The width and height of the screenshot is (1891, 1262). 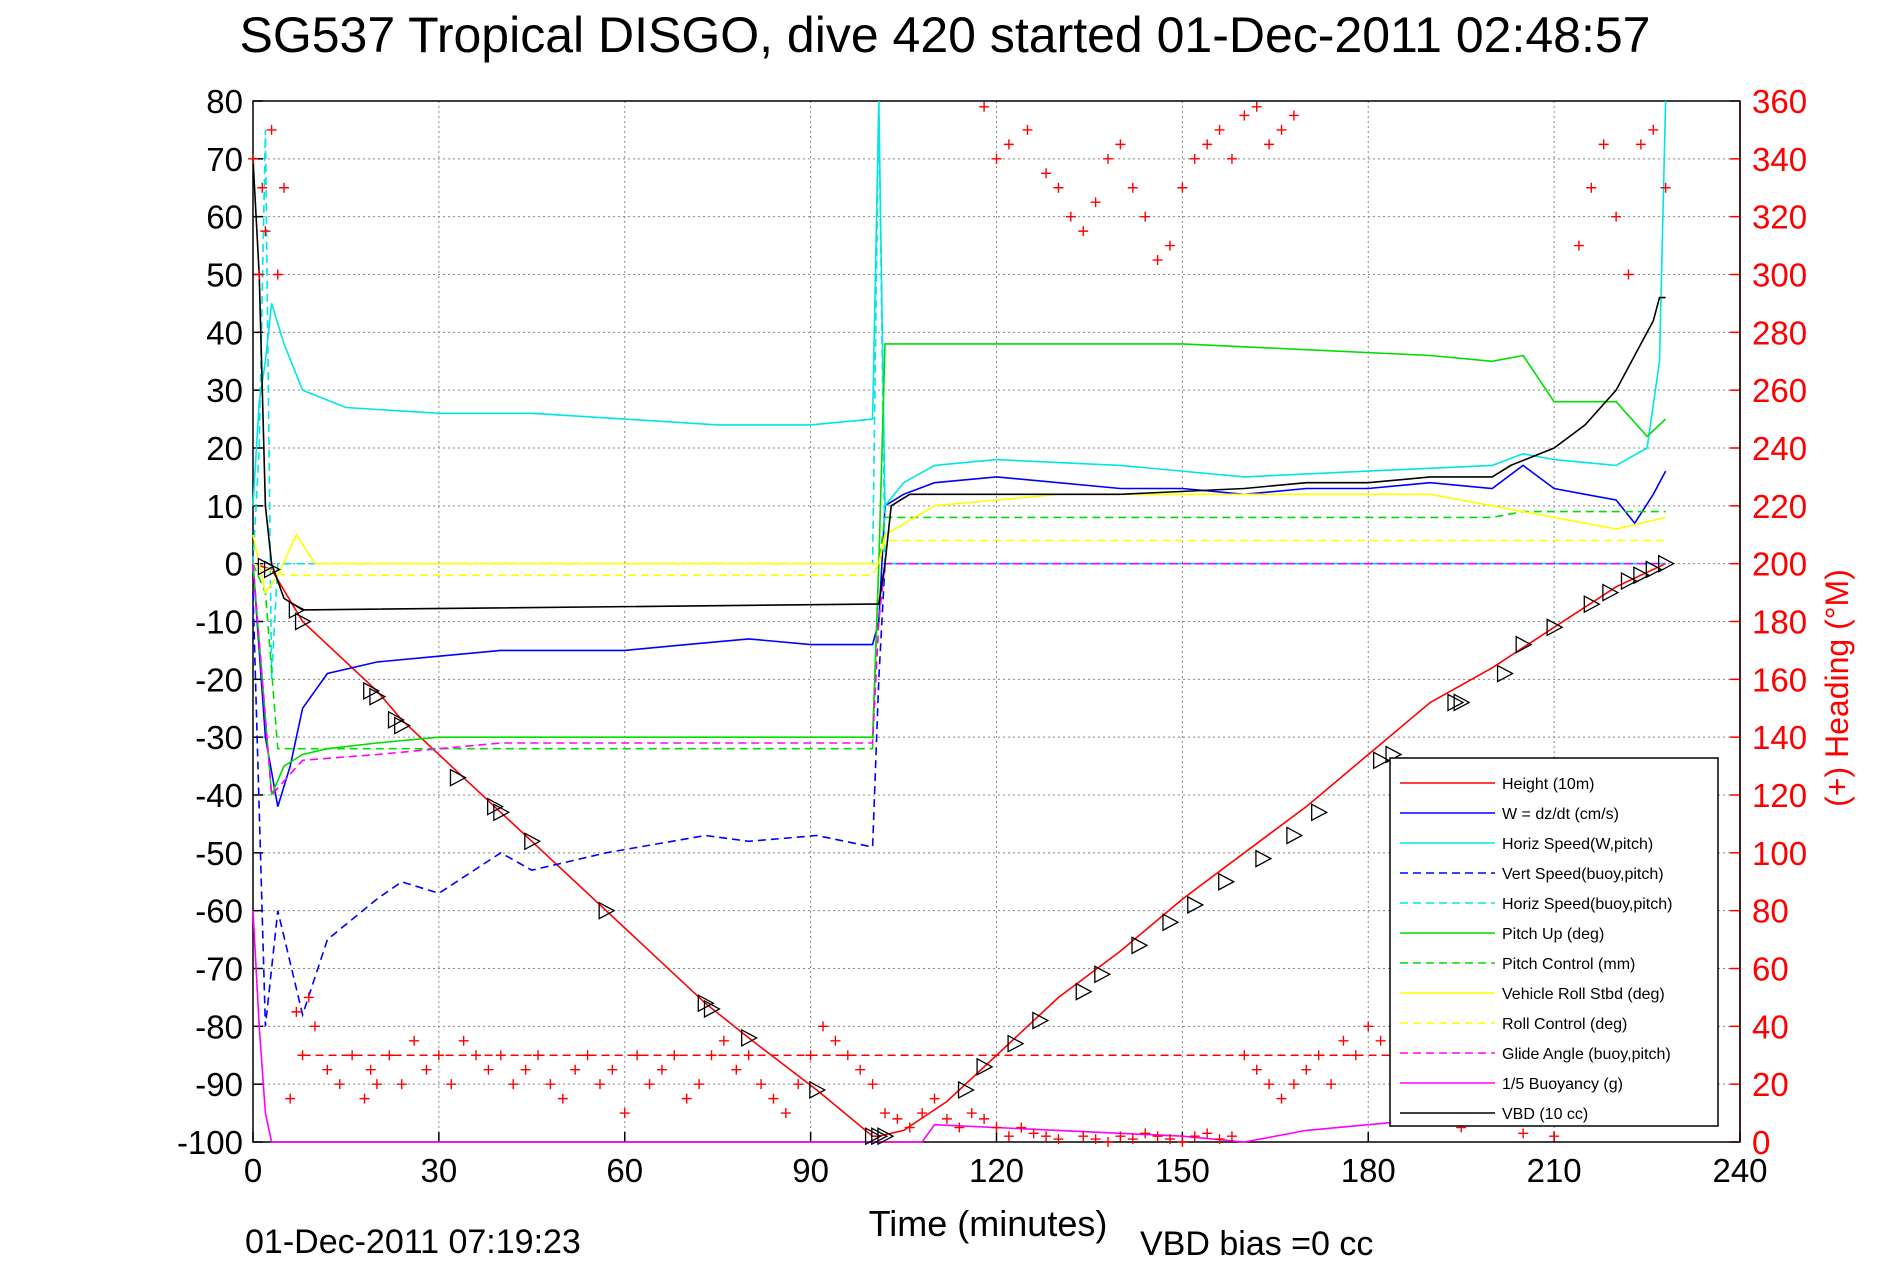 What do you see at coordinates (1770, 1084) in the screenshot?
I see `right-tick-label: 20` at bounding box center [1770, 1084].